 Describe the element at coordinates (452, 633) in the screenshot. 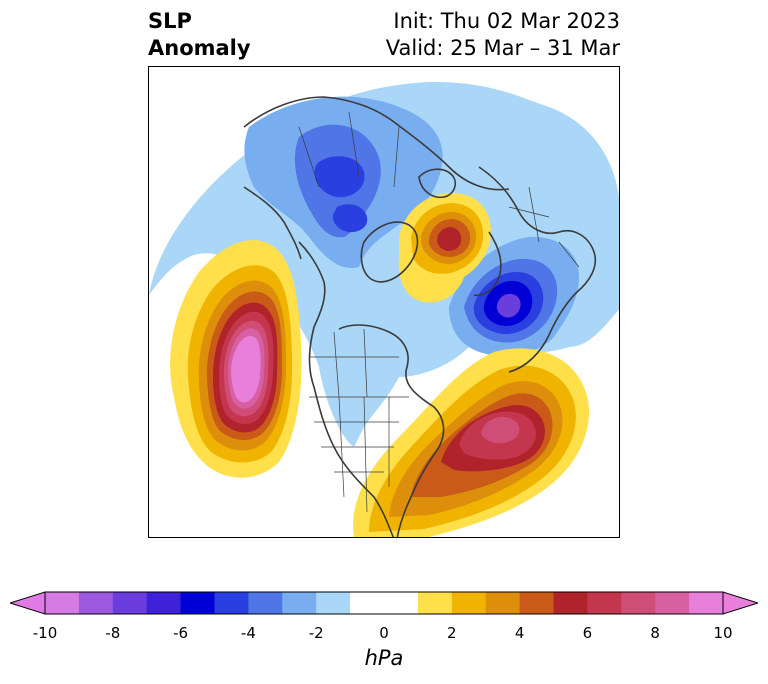

I see `colorbar-tick-label: 2` at that location.